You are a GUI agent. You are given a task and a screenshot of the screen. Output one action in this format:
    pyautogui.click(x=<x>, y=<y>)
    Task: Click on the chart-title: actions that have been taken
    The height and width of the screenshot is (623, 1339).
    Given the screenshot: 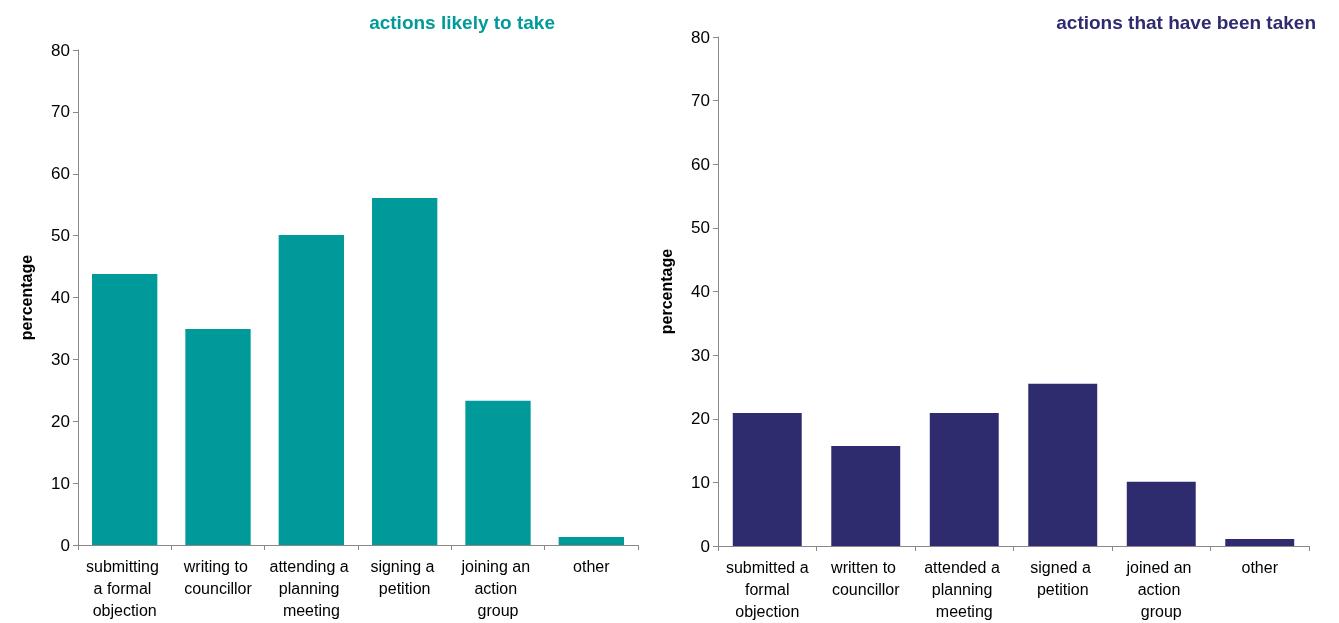 What is the action you would take?
    pyautogui.click(x=1186, y=22)
    